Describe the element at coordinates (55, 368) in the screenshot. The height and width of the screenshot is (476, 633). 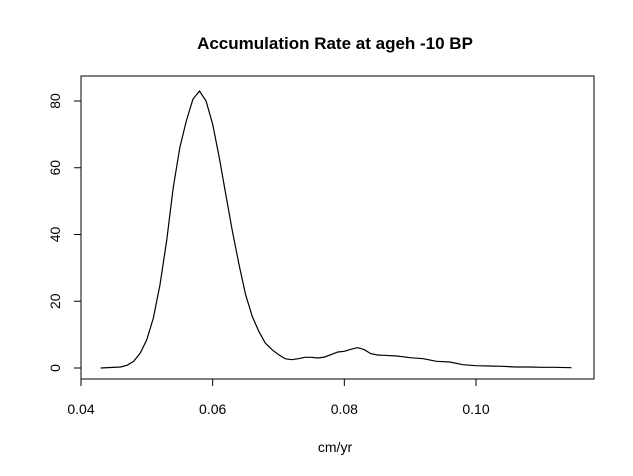
I see `y-tick-label: 0` at that location.